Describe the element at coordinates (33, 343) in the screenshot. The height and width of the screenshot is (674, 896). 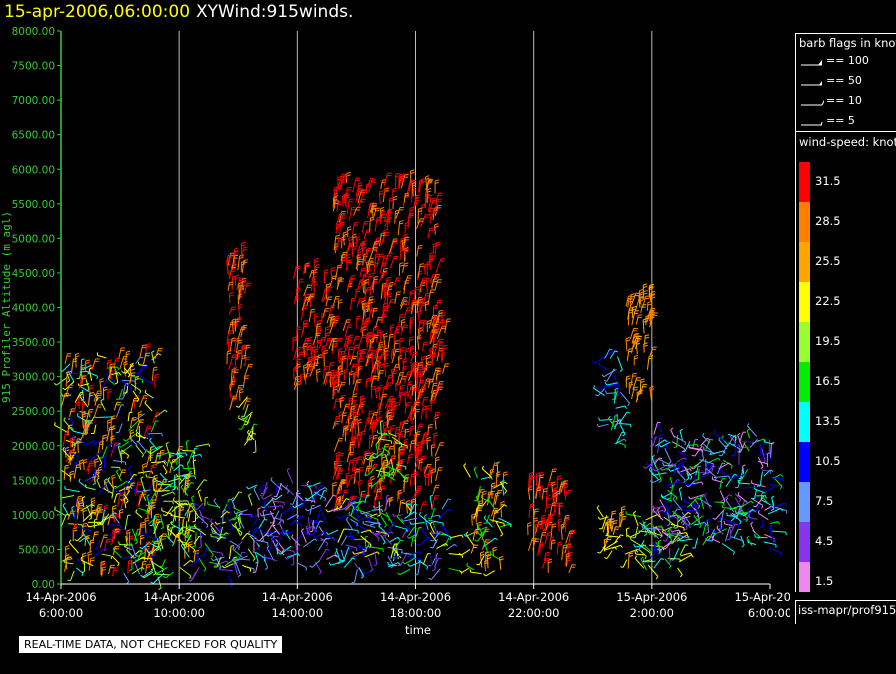
I see `y-tick-label: 3500.00` at that location.